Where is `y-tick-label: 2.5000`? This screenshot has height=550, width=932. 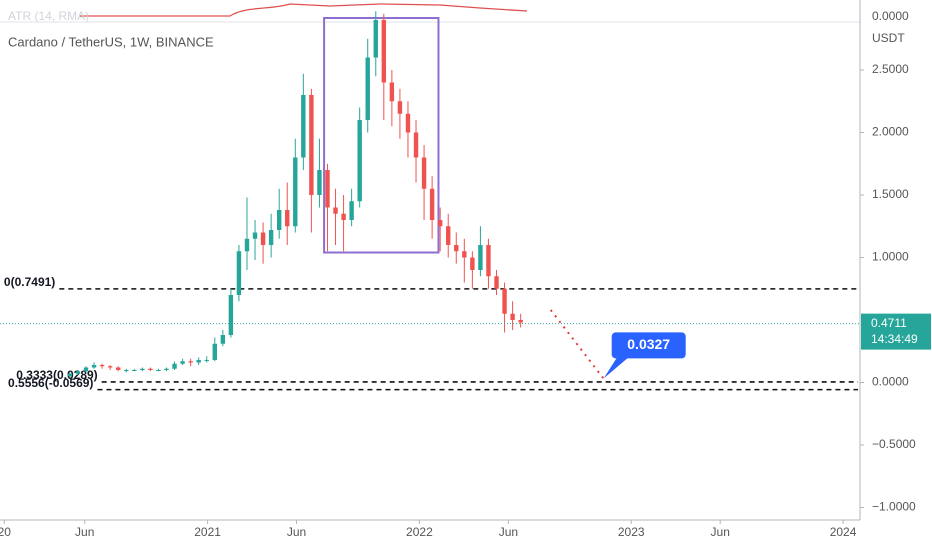 y-tick-label: 2.5000 is located at coordinates (890, 69).